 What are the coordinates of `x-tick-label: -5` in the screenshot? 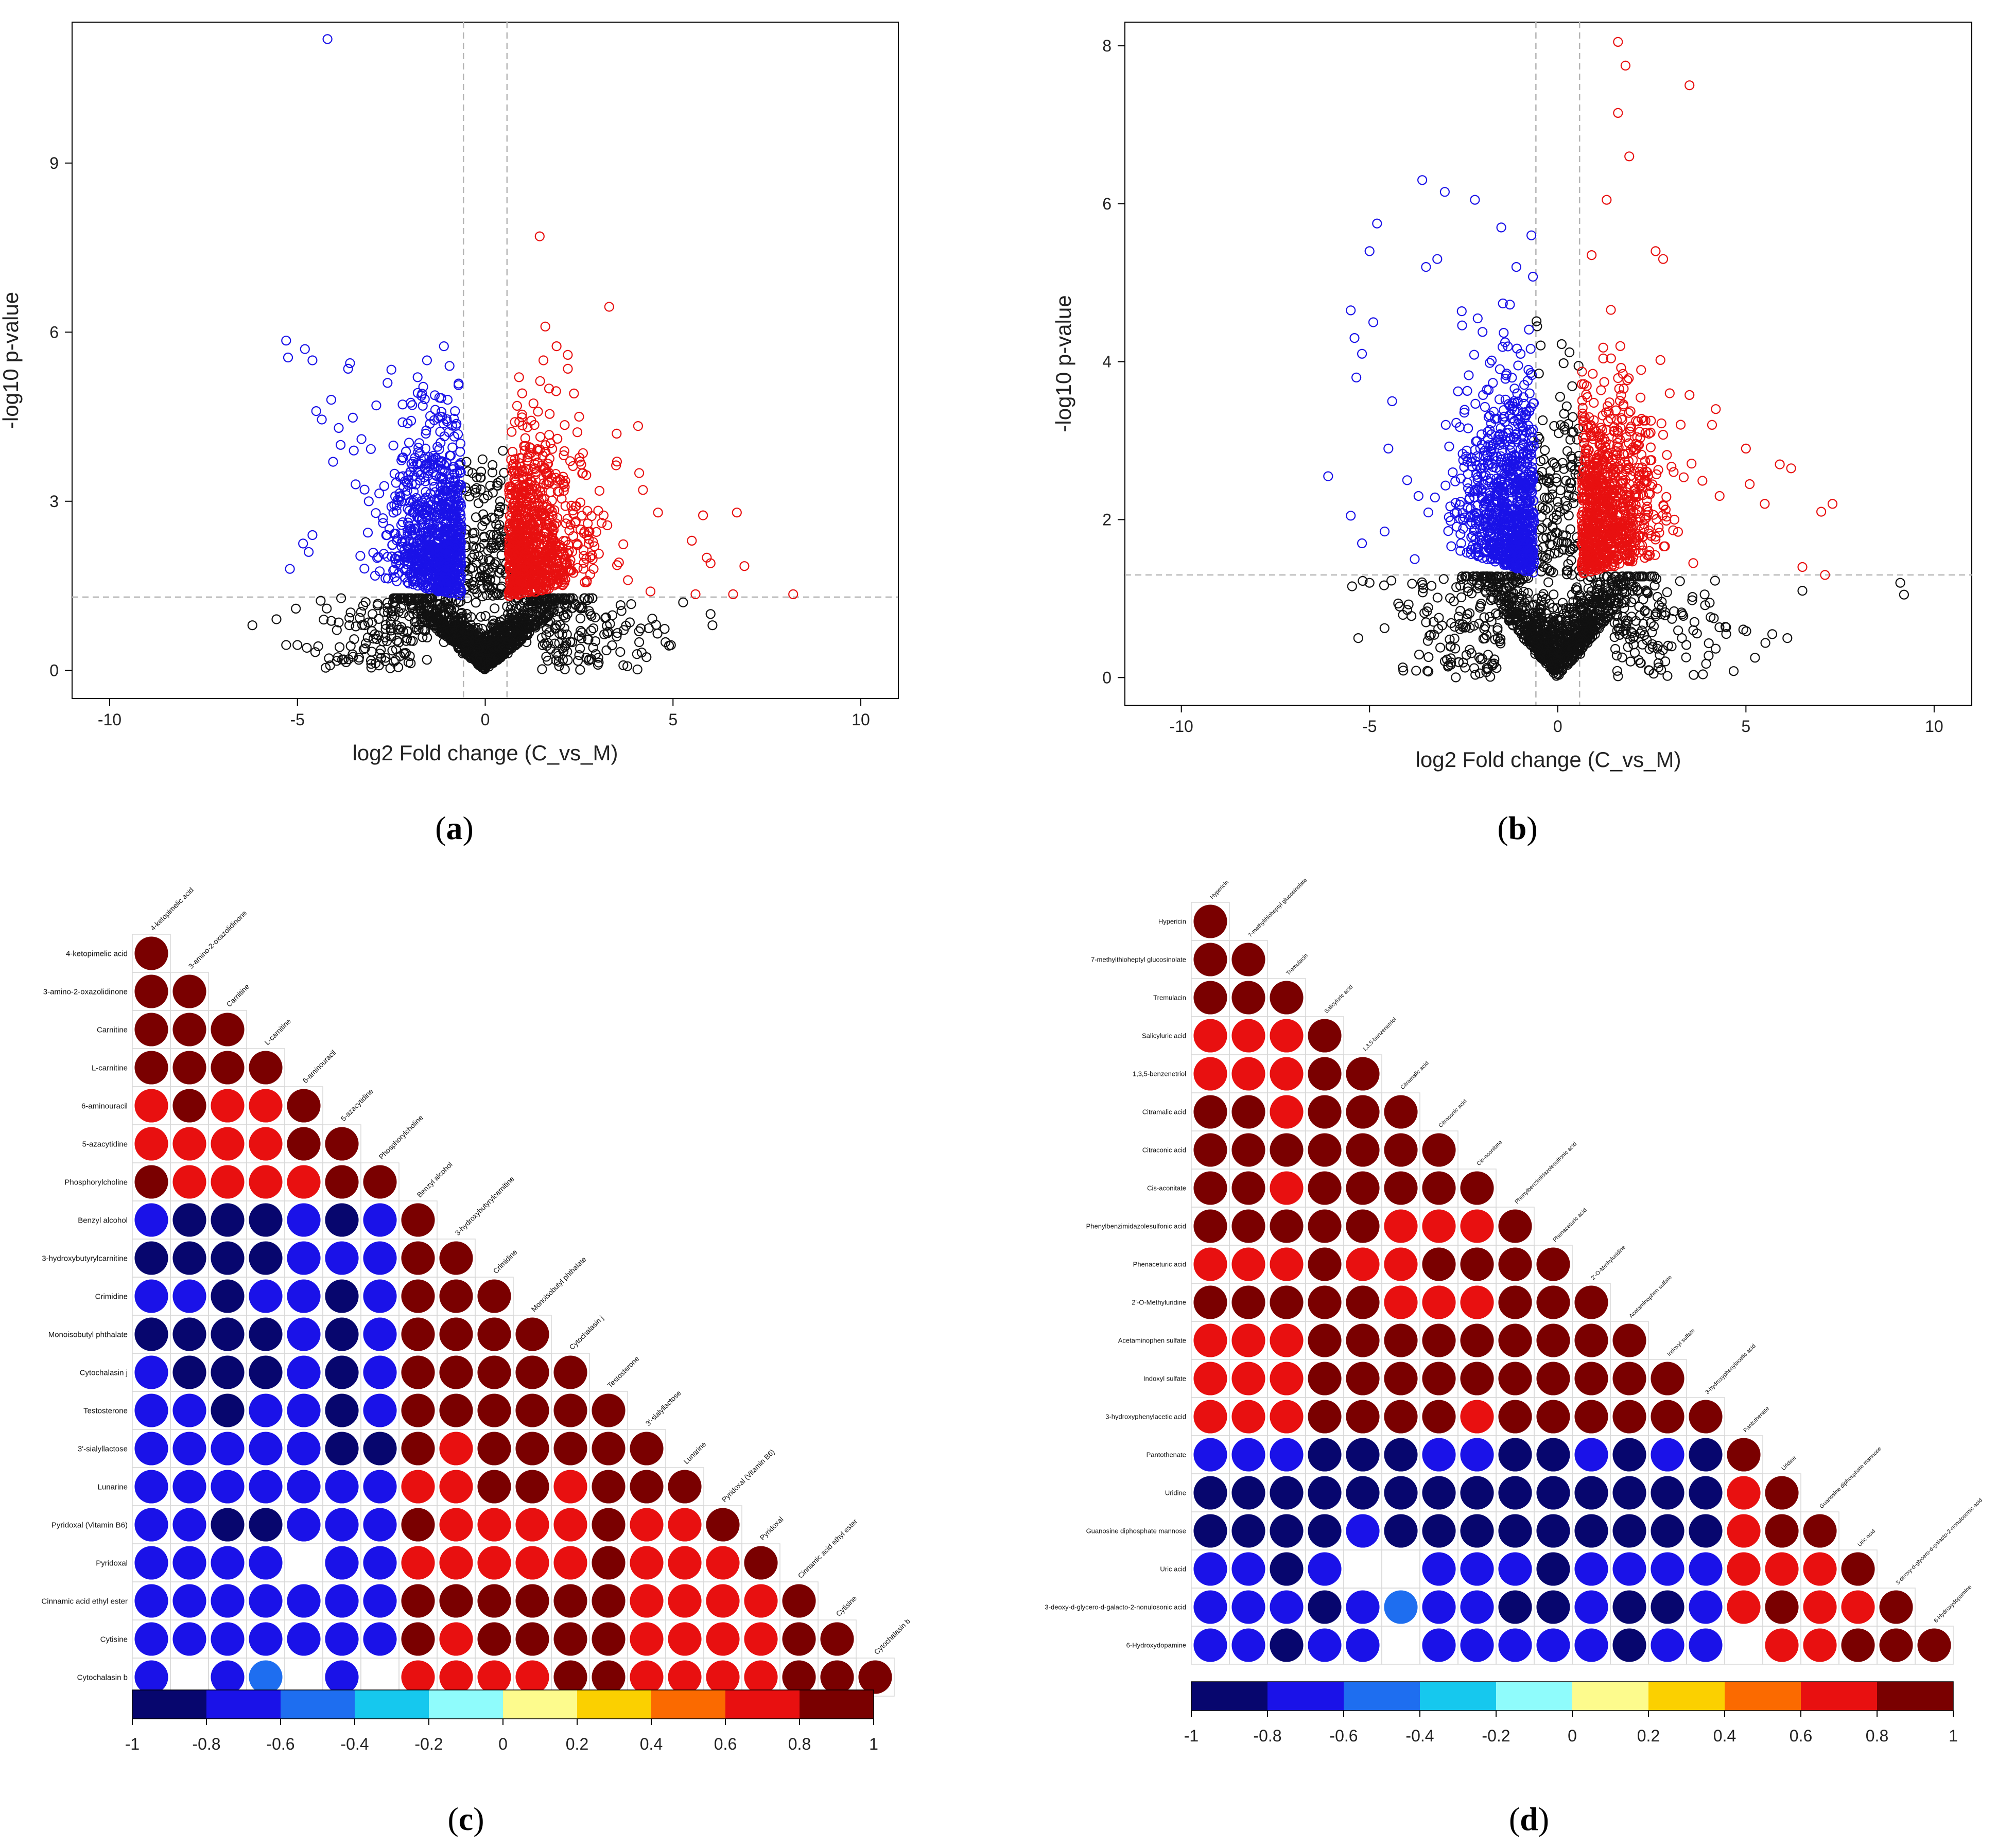 It's located at (297, 719).